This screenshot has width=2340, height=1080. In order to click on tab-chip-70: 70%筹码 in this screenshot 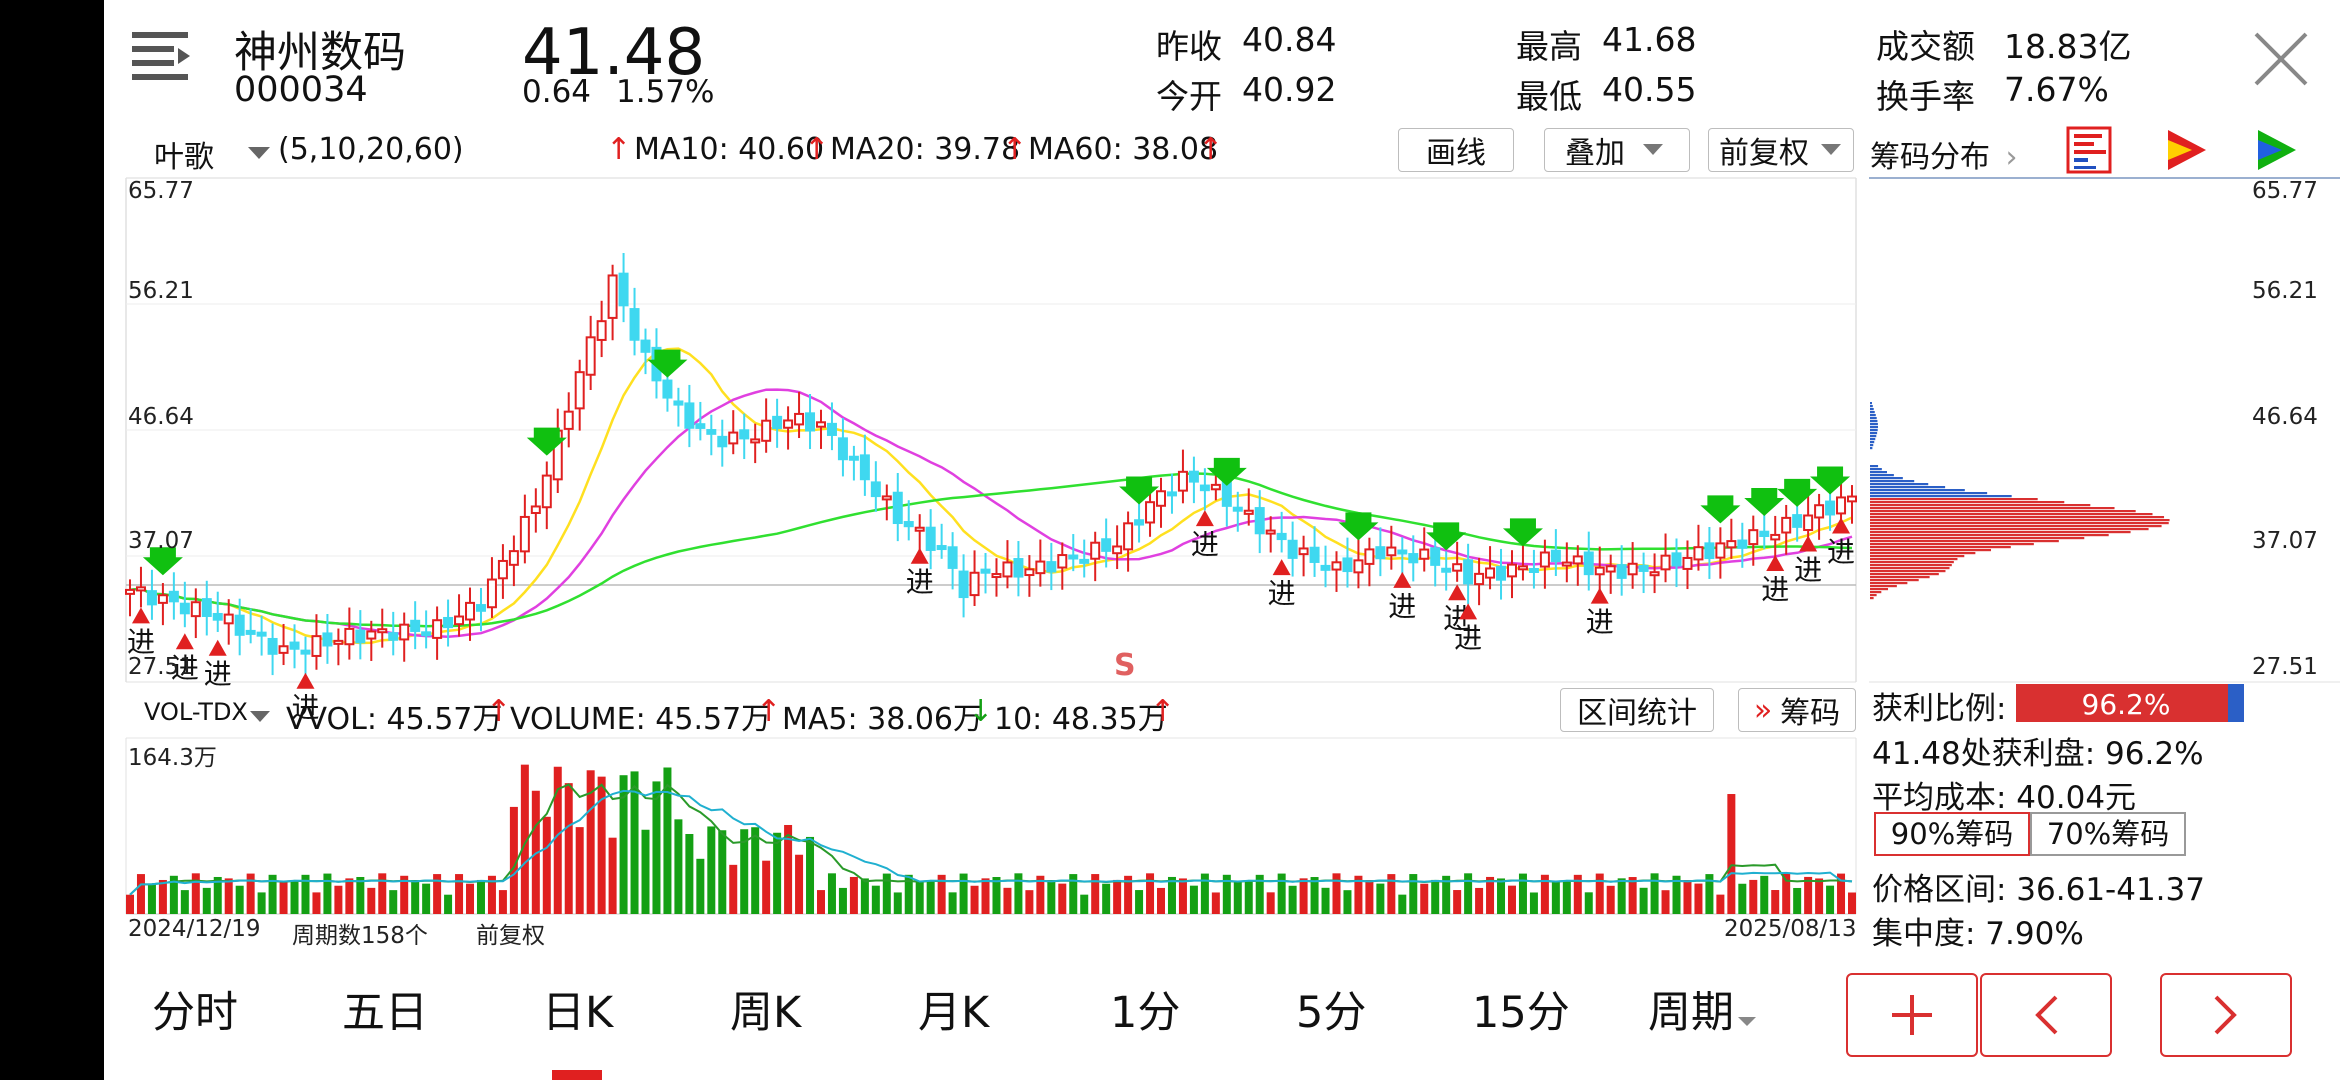, I will do `click(2108, 834)`.